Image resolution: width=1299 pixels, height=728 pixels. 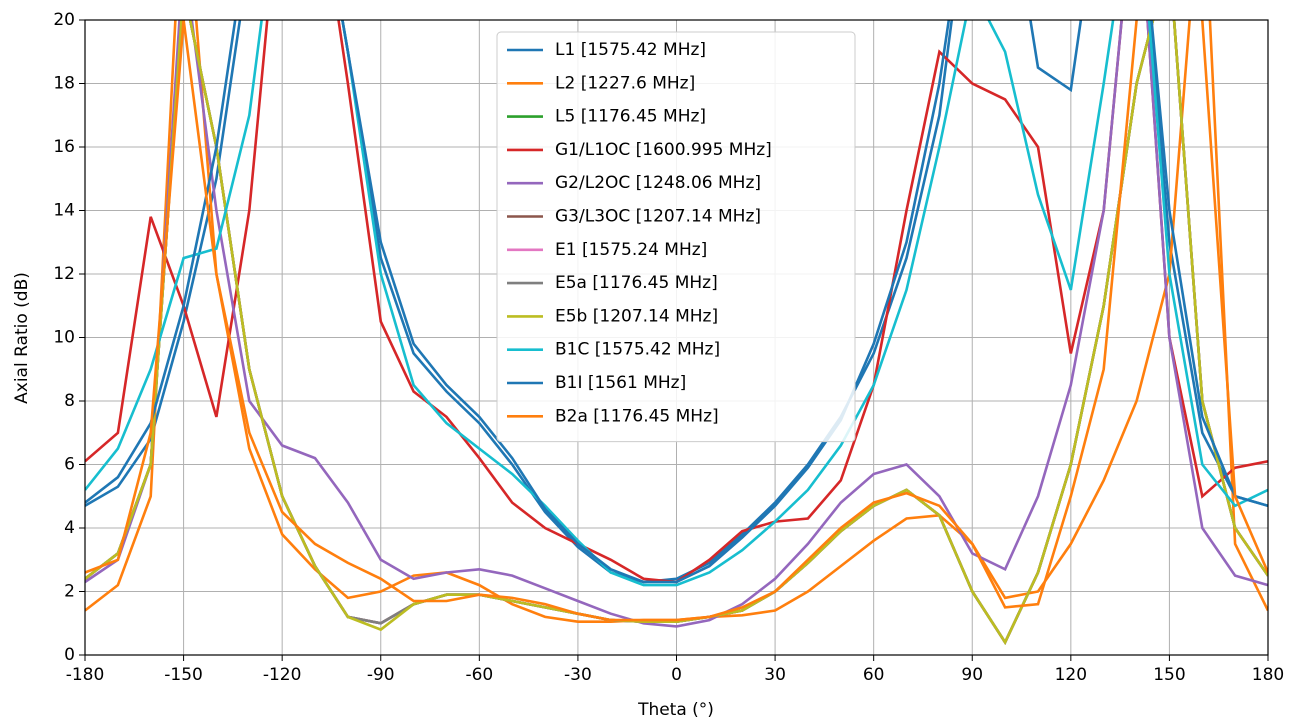 What do you see at coordinates (69, 592) in the screenshot?
I see `y-tick-label: 2` at bounding box center [69, 592].